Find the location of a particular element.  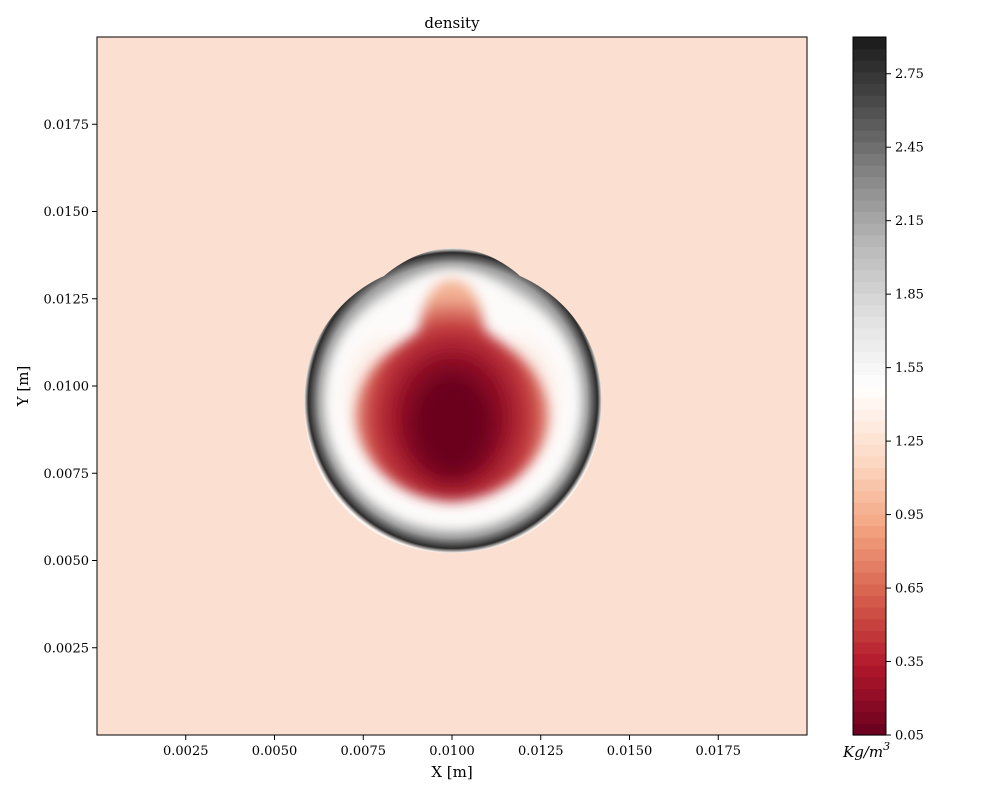

y-tick-label: 0.0175 is located at coordinates (67, 125).